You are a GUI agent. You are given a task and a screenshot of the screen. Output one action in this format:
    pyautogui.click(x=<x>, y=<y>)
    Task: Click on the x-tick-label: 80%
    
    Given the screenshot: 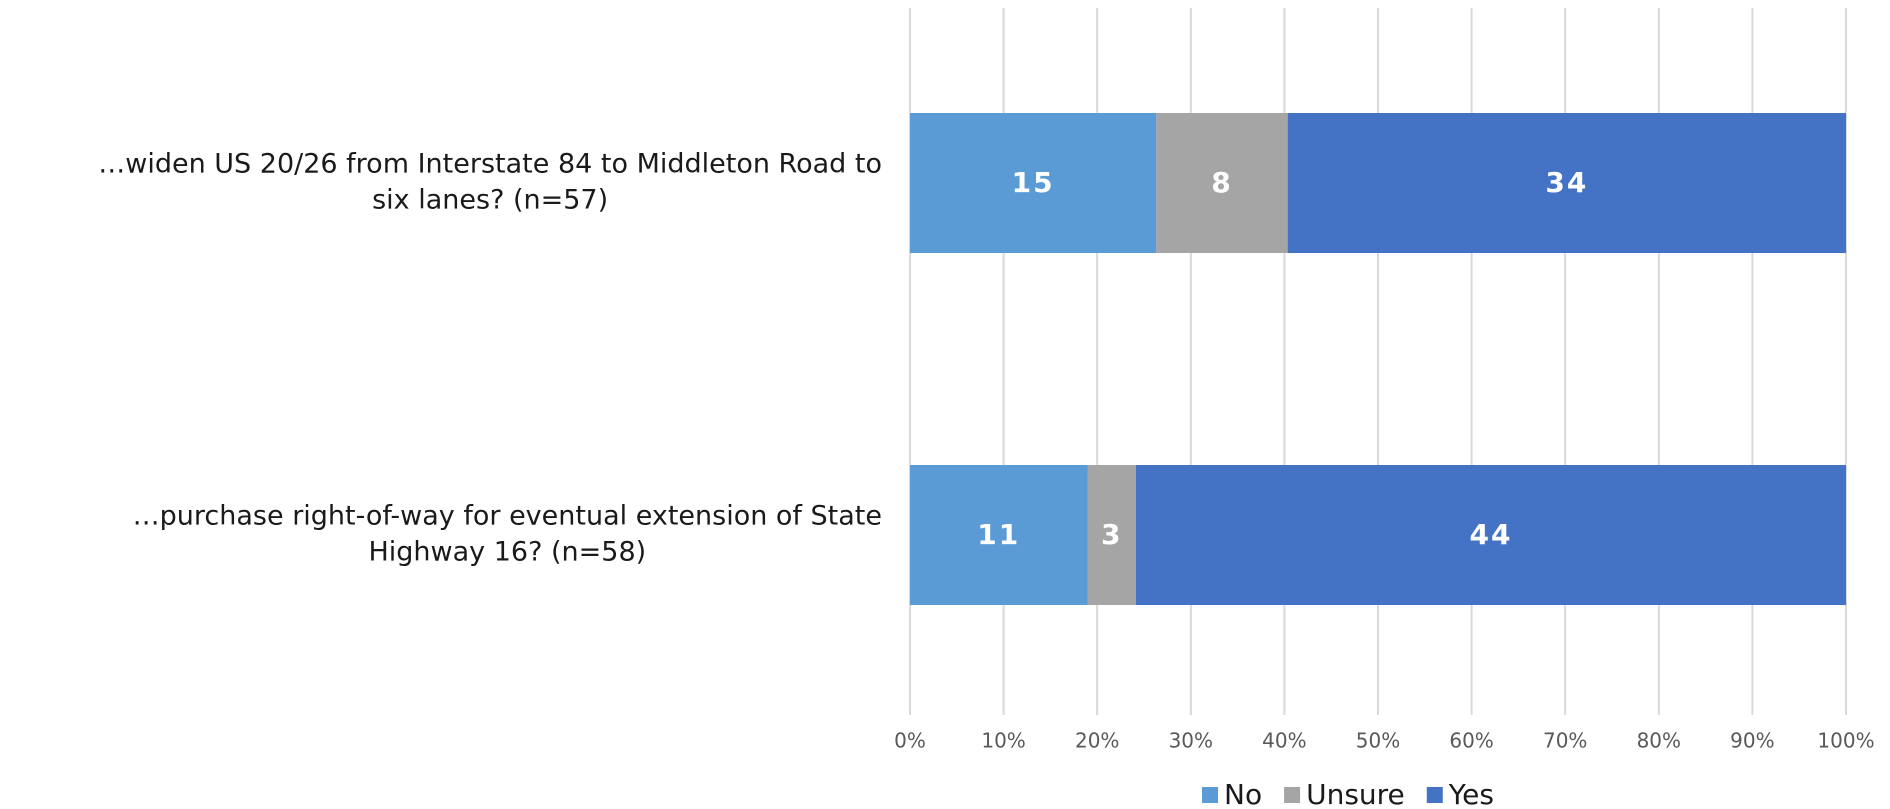 What is the action you would take?
    pyautogui.click(x=1659, y=741)
    